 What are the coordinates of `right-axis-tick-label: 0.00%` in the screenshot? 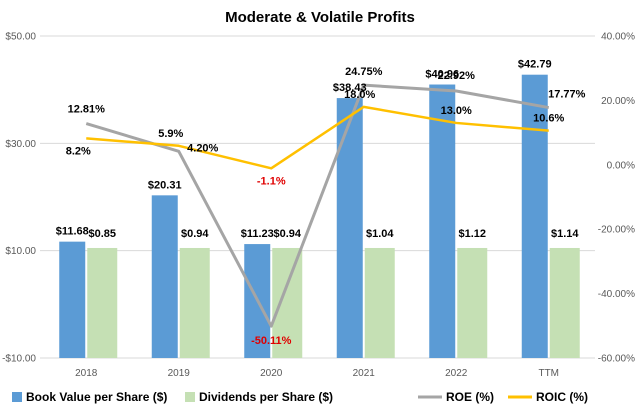 It's located at (621, 165).